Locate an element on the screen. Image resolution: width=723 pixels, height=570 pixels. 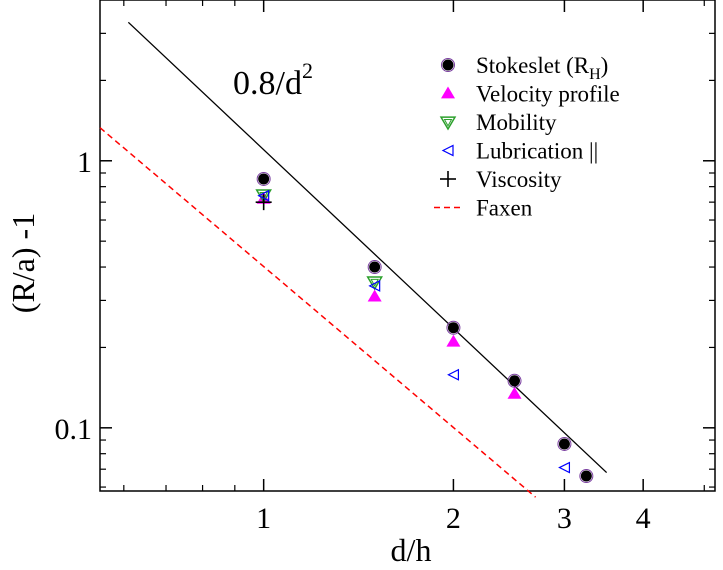
marker-triangle-down-open-shape is located at coordinates (374, 283).